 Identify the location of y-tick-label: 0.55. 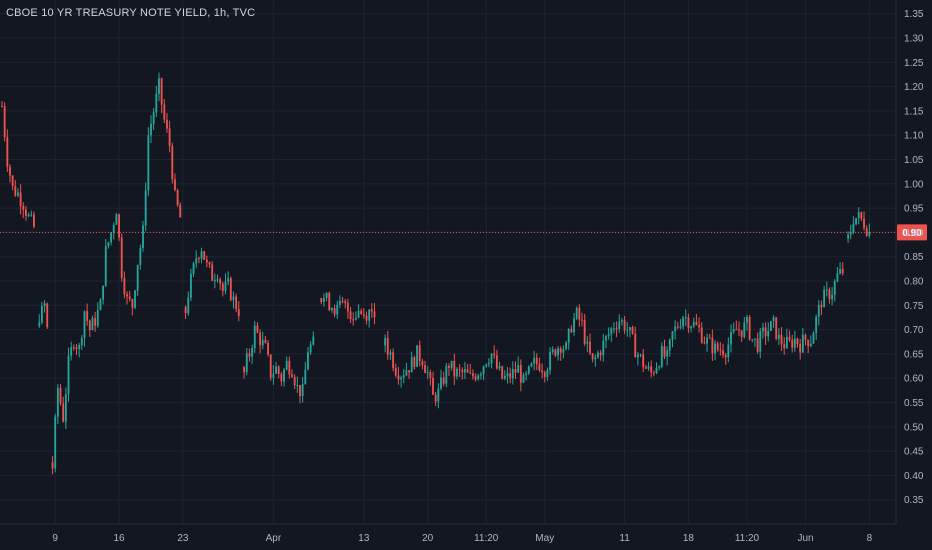
(914, 403).